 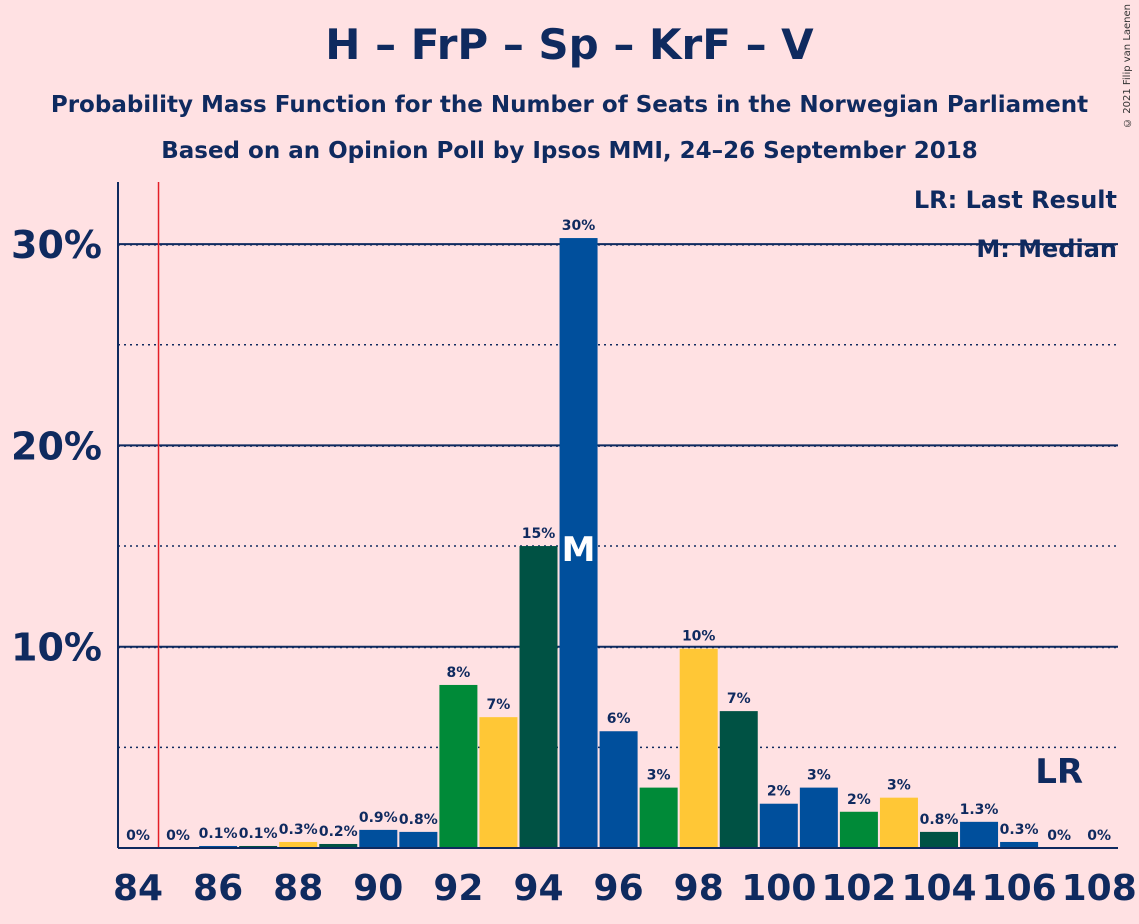 I want to click on bar-label: 8%, so click(x=459, y=673).